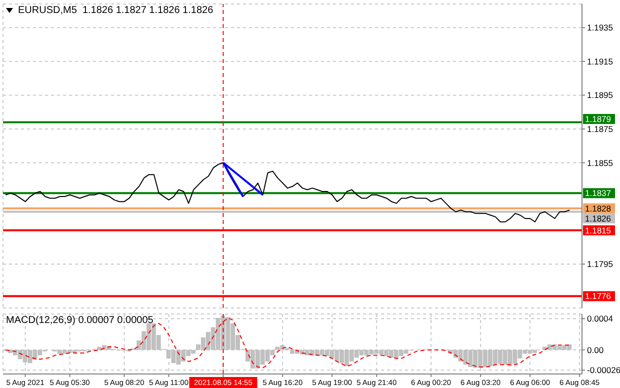  Describe the element at coordinates (600, 264) in the screenshot. I see `y-tick-label: 1.1795` at that location.